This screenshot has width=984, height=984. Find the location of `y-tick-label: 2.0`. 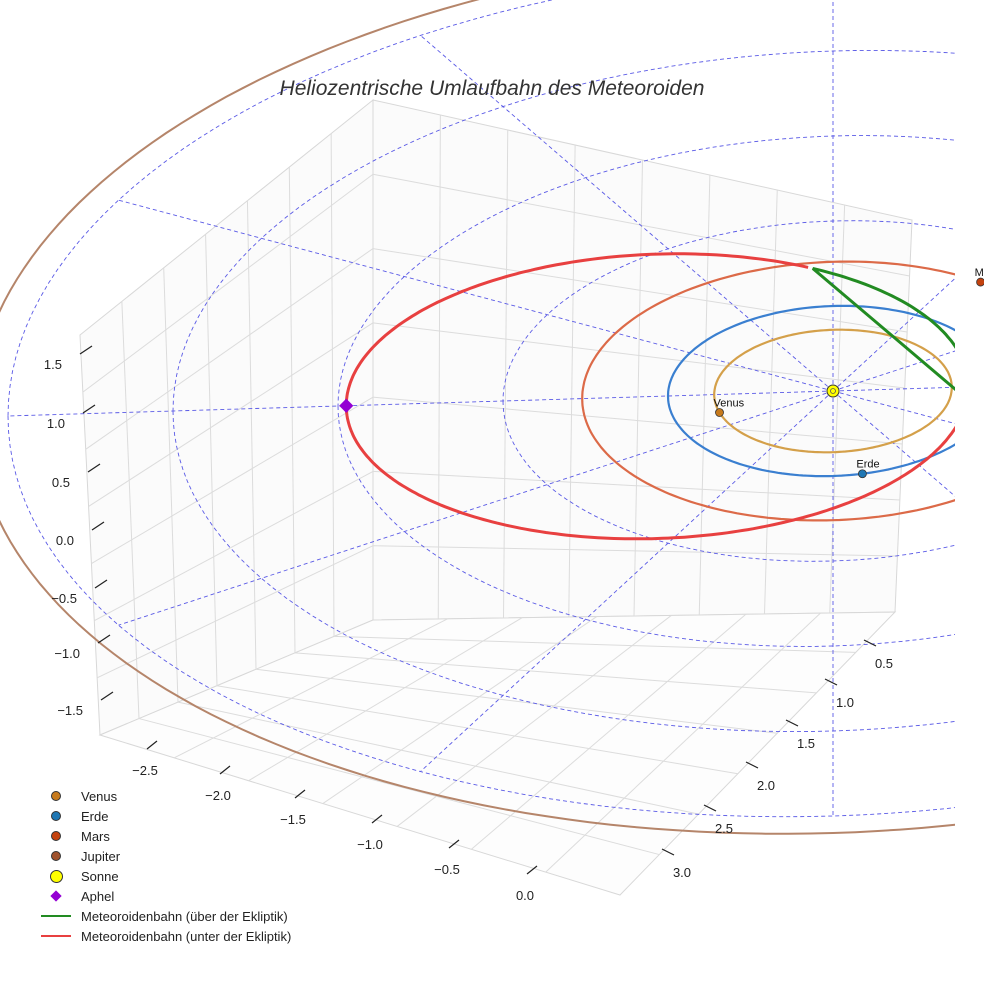

y-tick-label: 2.0 is located at coordinates (766, 785).